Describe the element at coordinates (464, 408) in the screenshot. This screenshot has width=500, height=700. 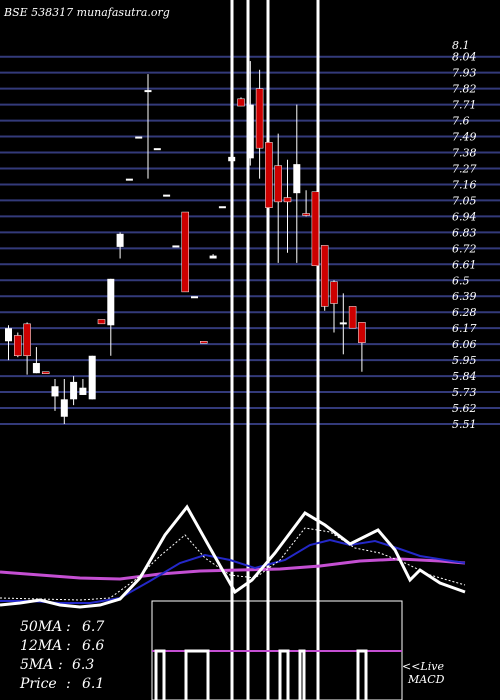
I see `price-tick-label: 5.62` at that location.